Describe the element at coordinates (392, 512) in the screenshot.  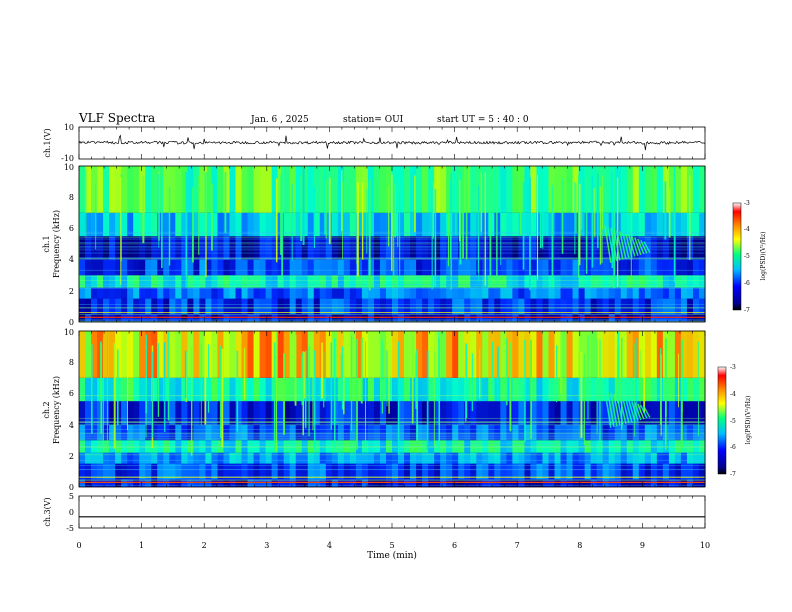
I see `ch3-waveform-frame` at that location.